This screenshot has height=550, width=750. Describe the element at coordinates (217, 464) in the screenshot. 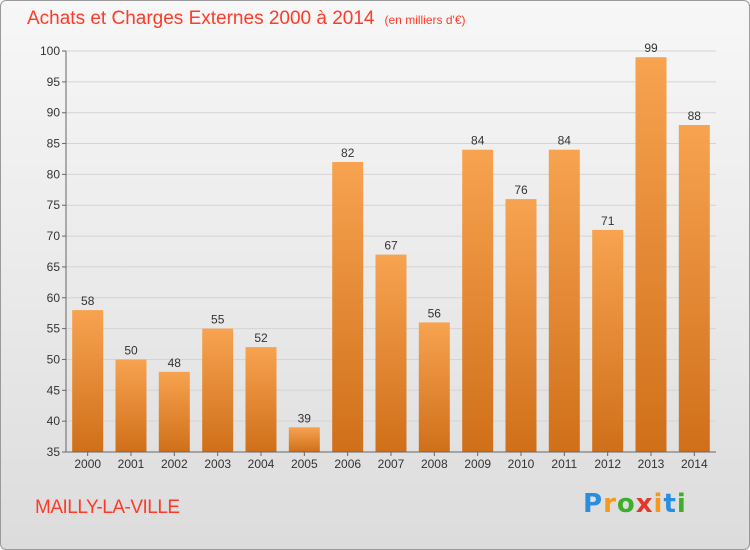

I see `x-tick-label: 2003` at that location.